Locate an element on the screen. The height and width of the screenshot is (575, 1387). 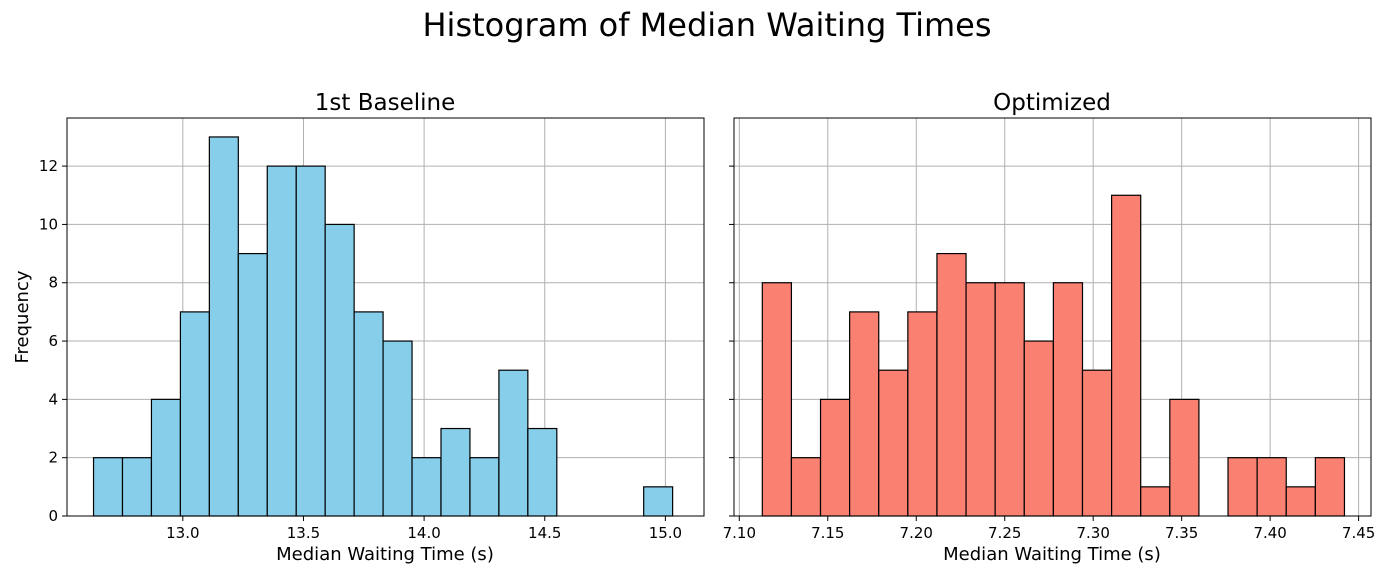
x-tick-label-baseline-1: 13.5 is located at coordinates (303, 533).